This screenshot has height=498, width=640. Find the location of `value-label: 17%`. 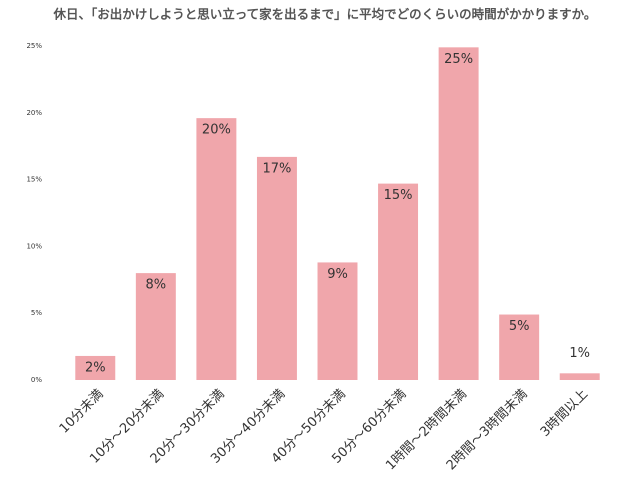

value-label: 17% is located at coordinates (276, 168).